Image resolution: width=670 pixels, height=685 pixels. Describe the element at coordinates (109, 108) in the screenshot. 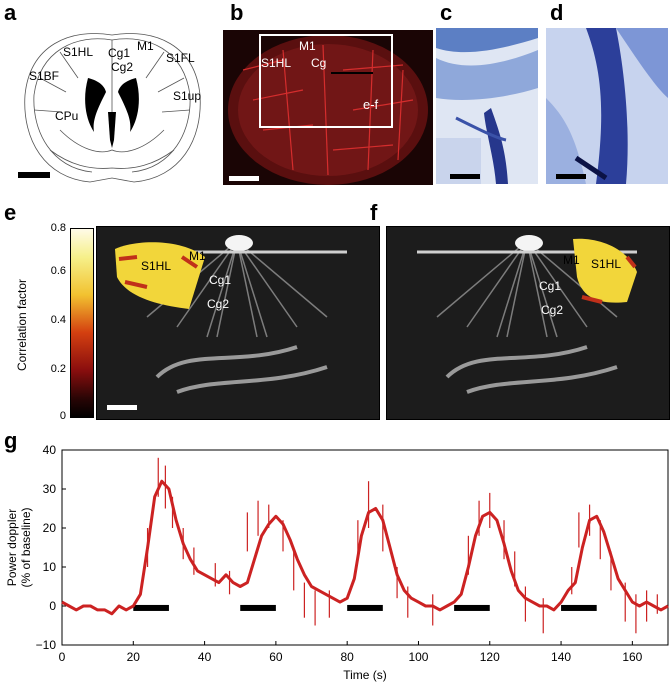

I see `atlas-drawing: S1HL Cg1 M1 Cg2 S1FL S1BF CPu S1up` at that location.